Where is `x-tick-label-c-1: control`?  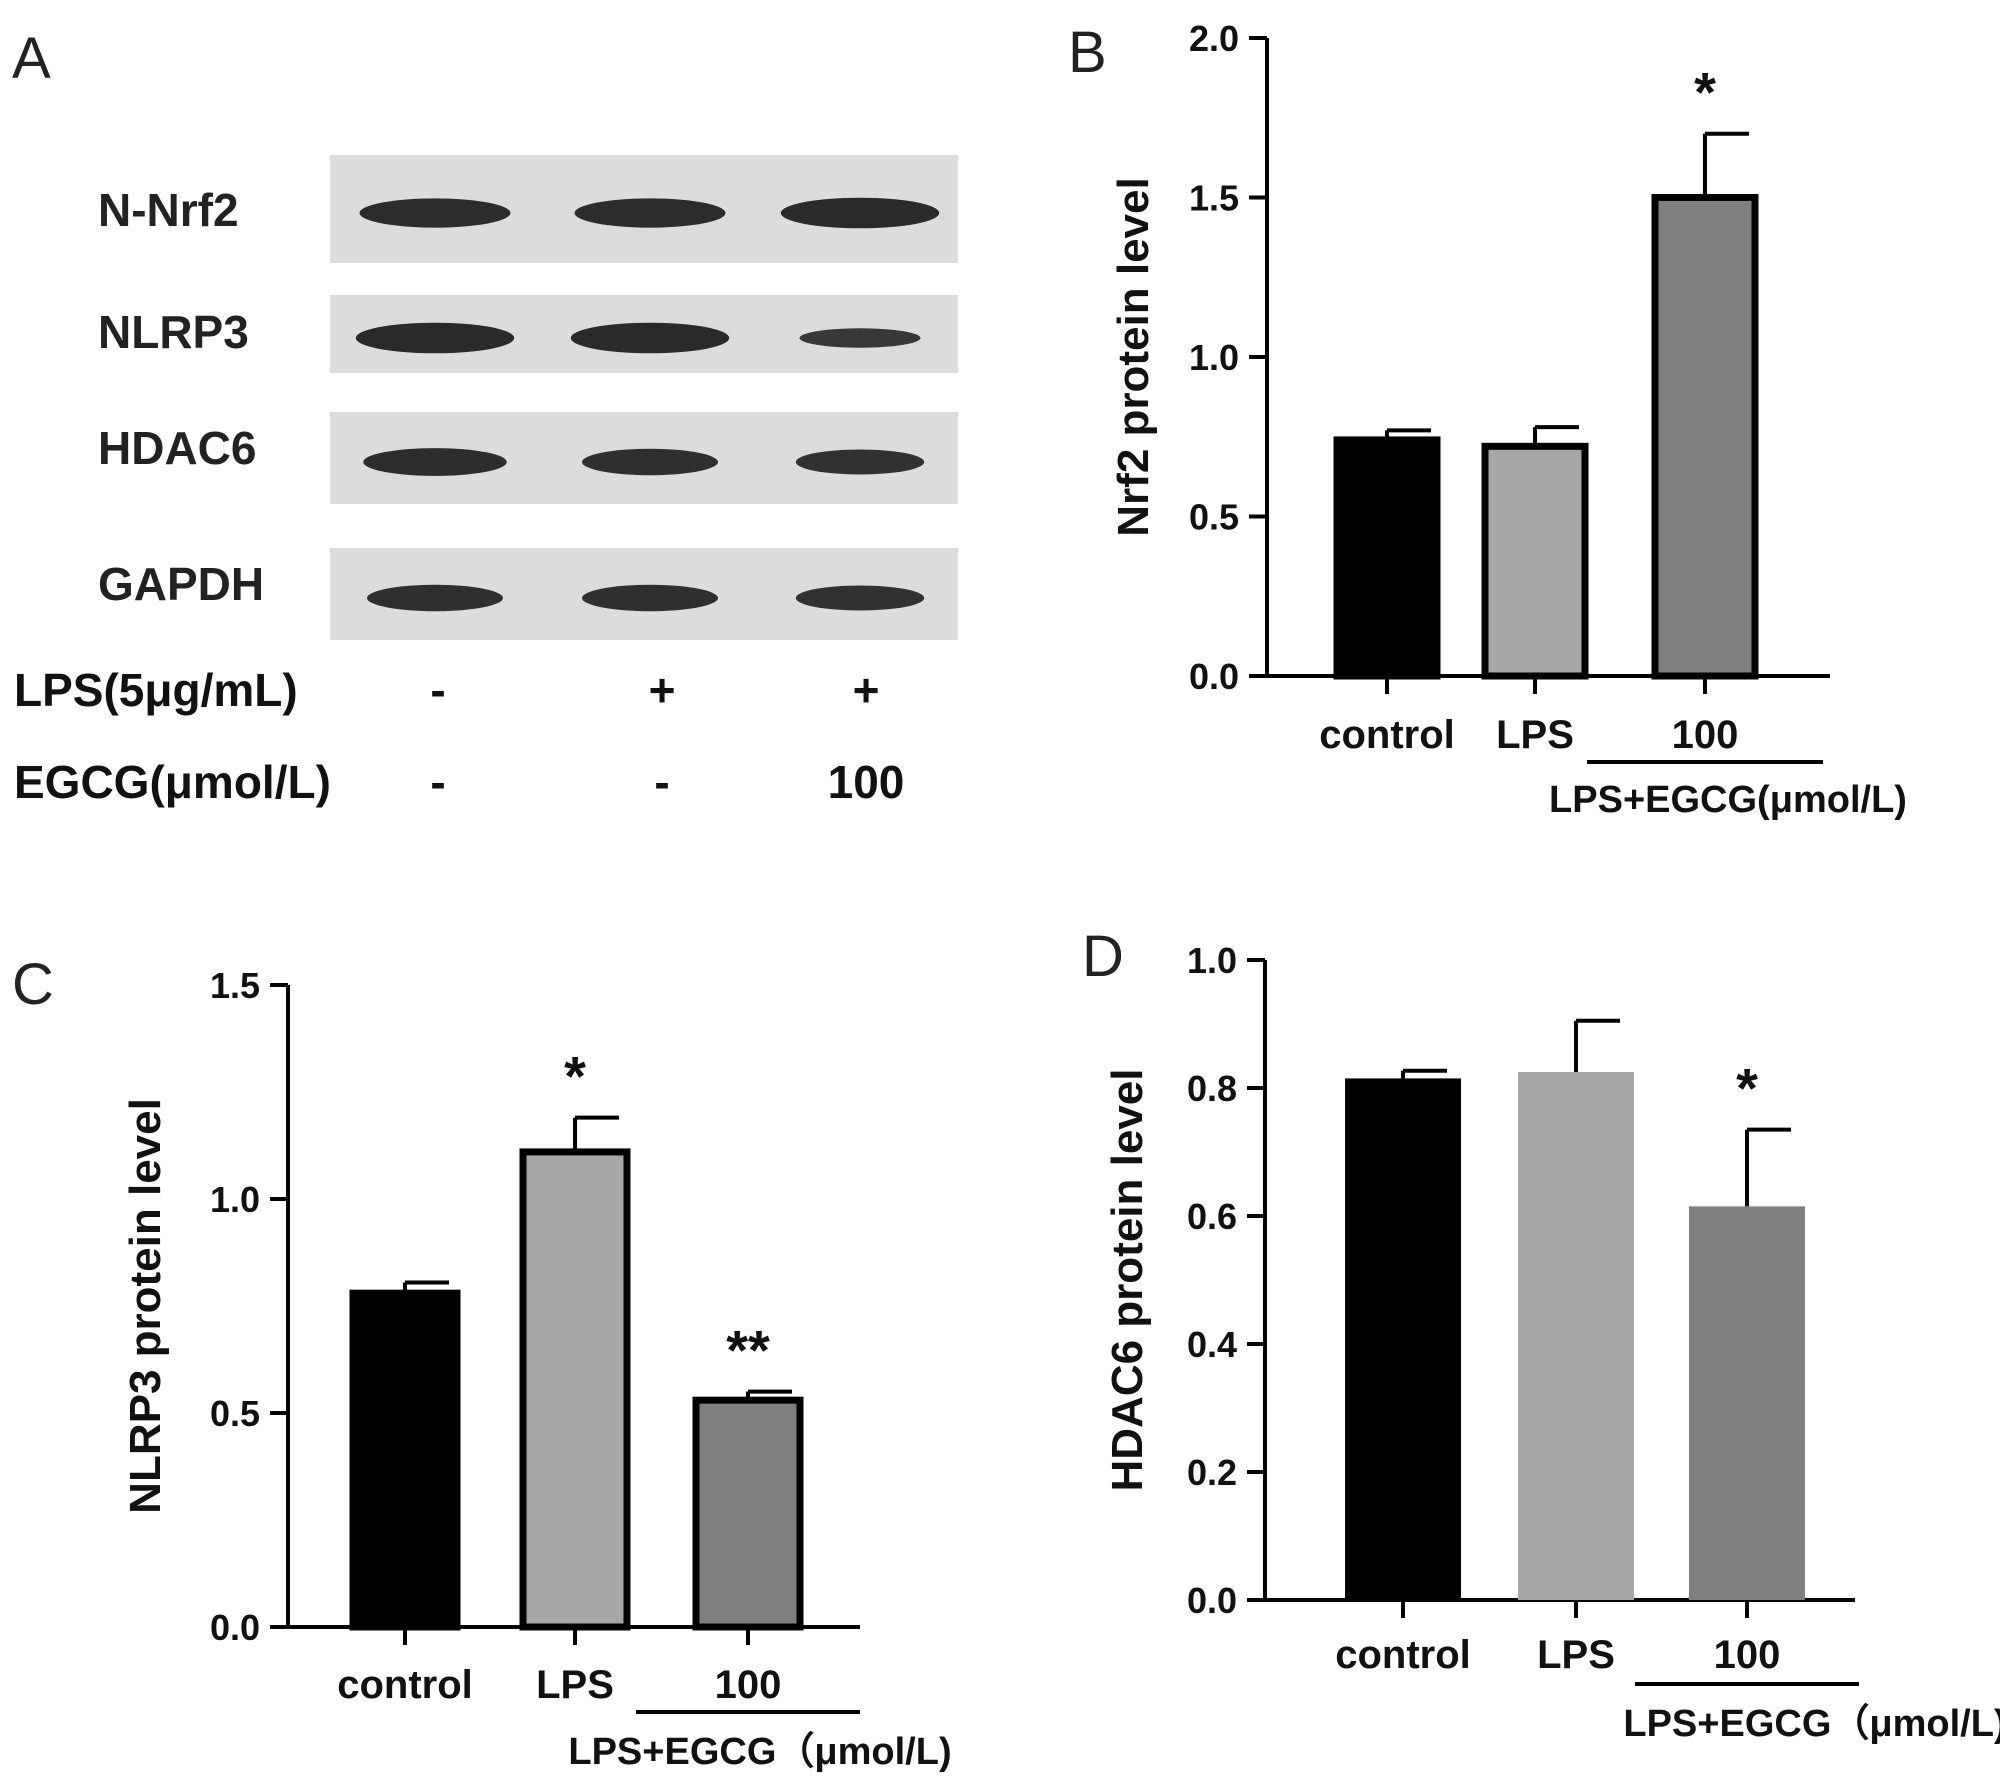
x-tick-label-c-1: control is located at coordinates (405, 1685).